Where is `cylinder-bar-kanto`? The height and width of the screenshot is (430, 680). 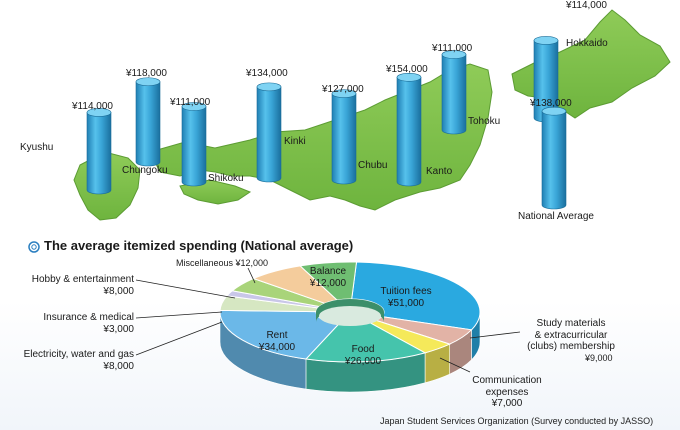
cylinder-bar-kanto is located at coordinates (409, 129).